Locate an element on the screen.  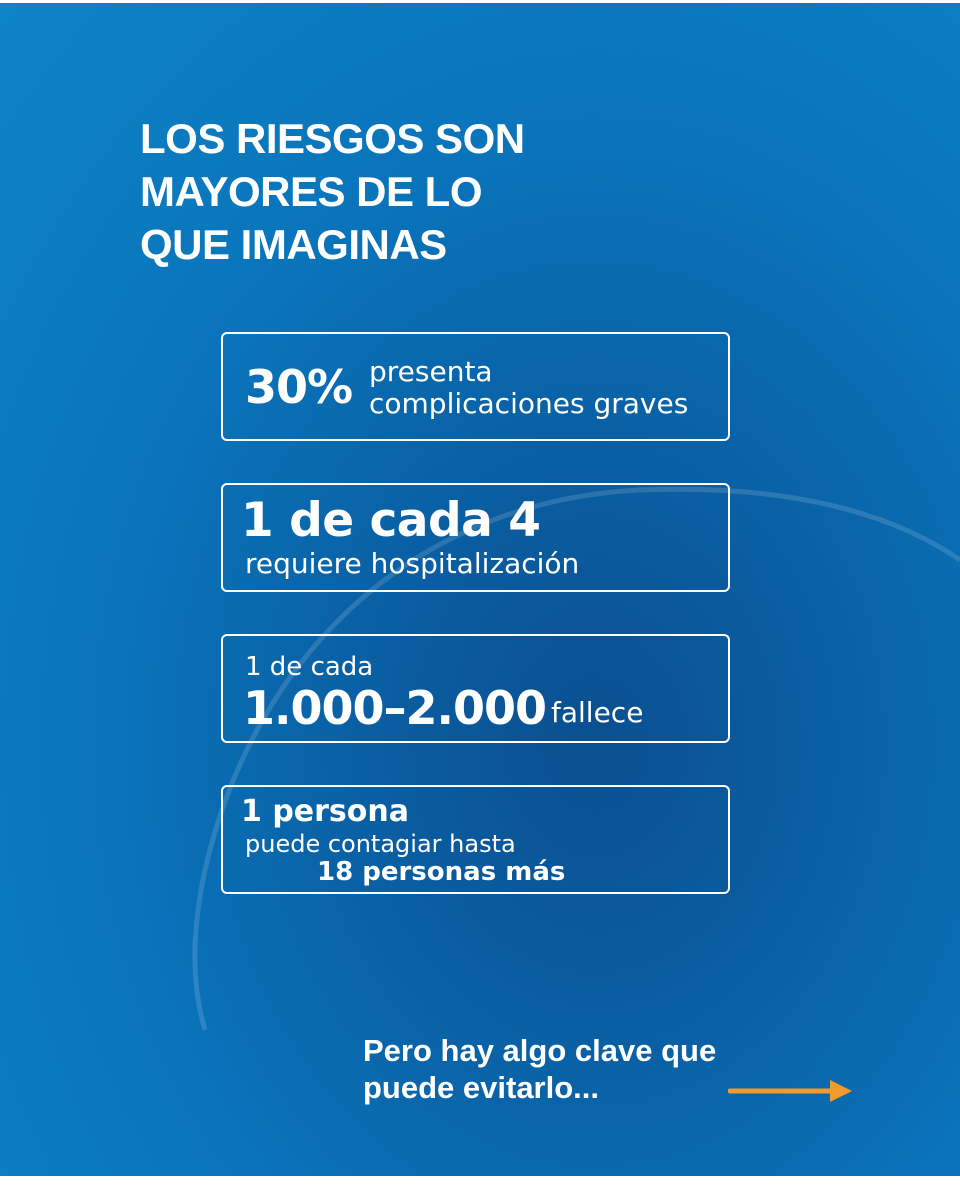
arrow-right-icon is located at coordinates (791, 1091).